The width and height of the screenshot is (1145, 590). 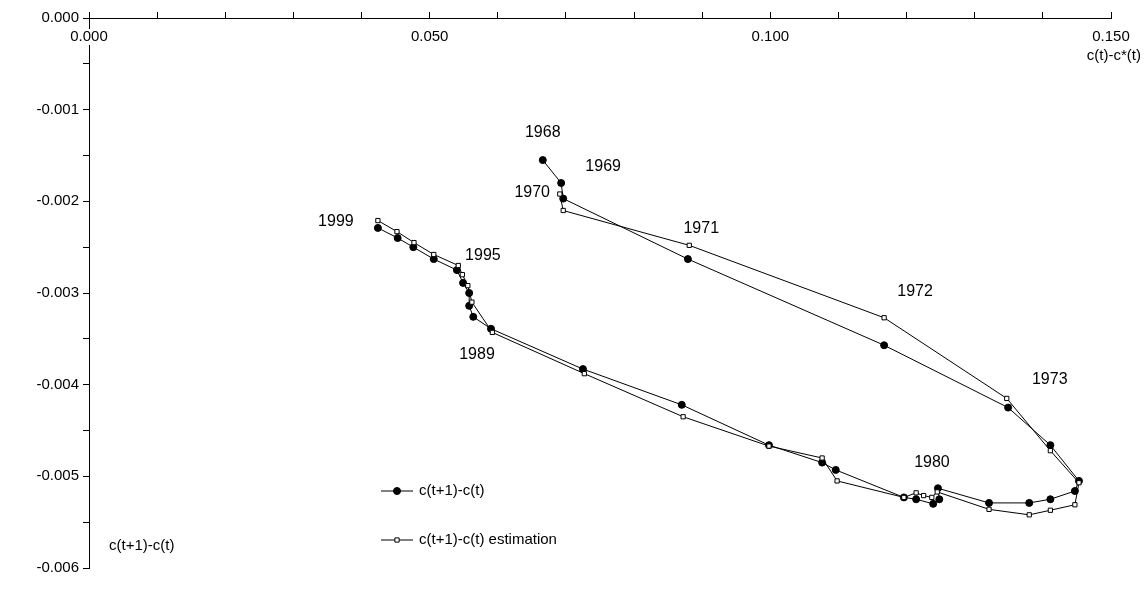 What do you see at coordinates (603, 166) in the screenshot?
I see `annotation: 1969` at bounding box center [603, 166].